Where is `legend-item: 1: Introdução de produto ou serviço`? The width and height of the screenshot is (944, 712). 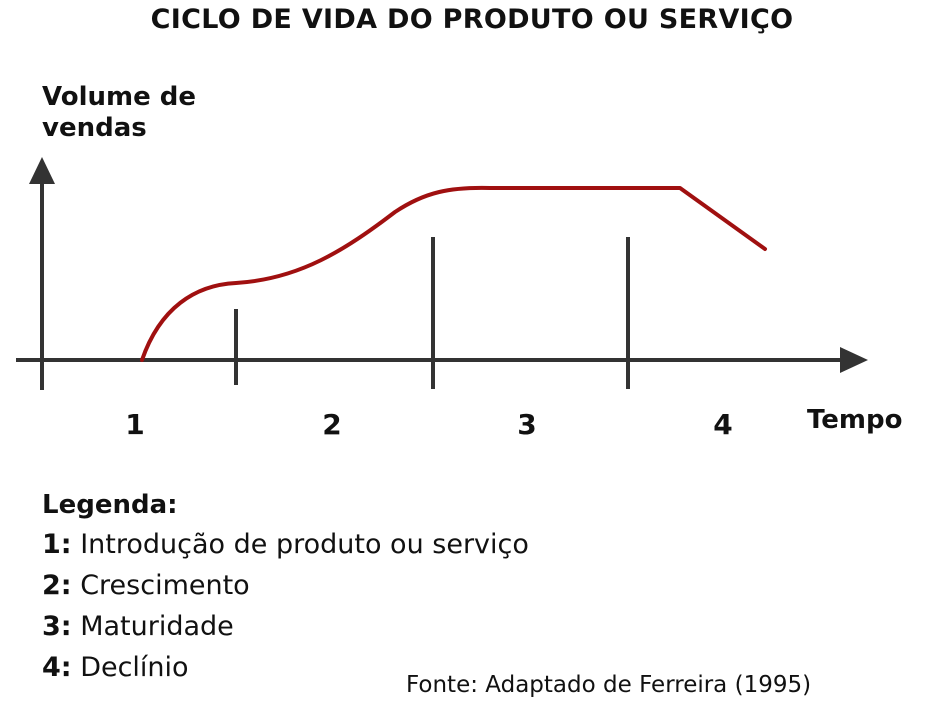 legend-item: 1: Introdução de produto ou serviço is located at coordinates (285, 544).